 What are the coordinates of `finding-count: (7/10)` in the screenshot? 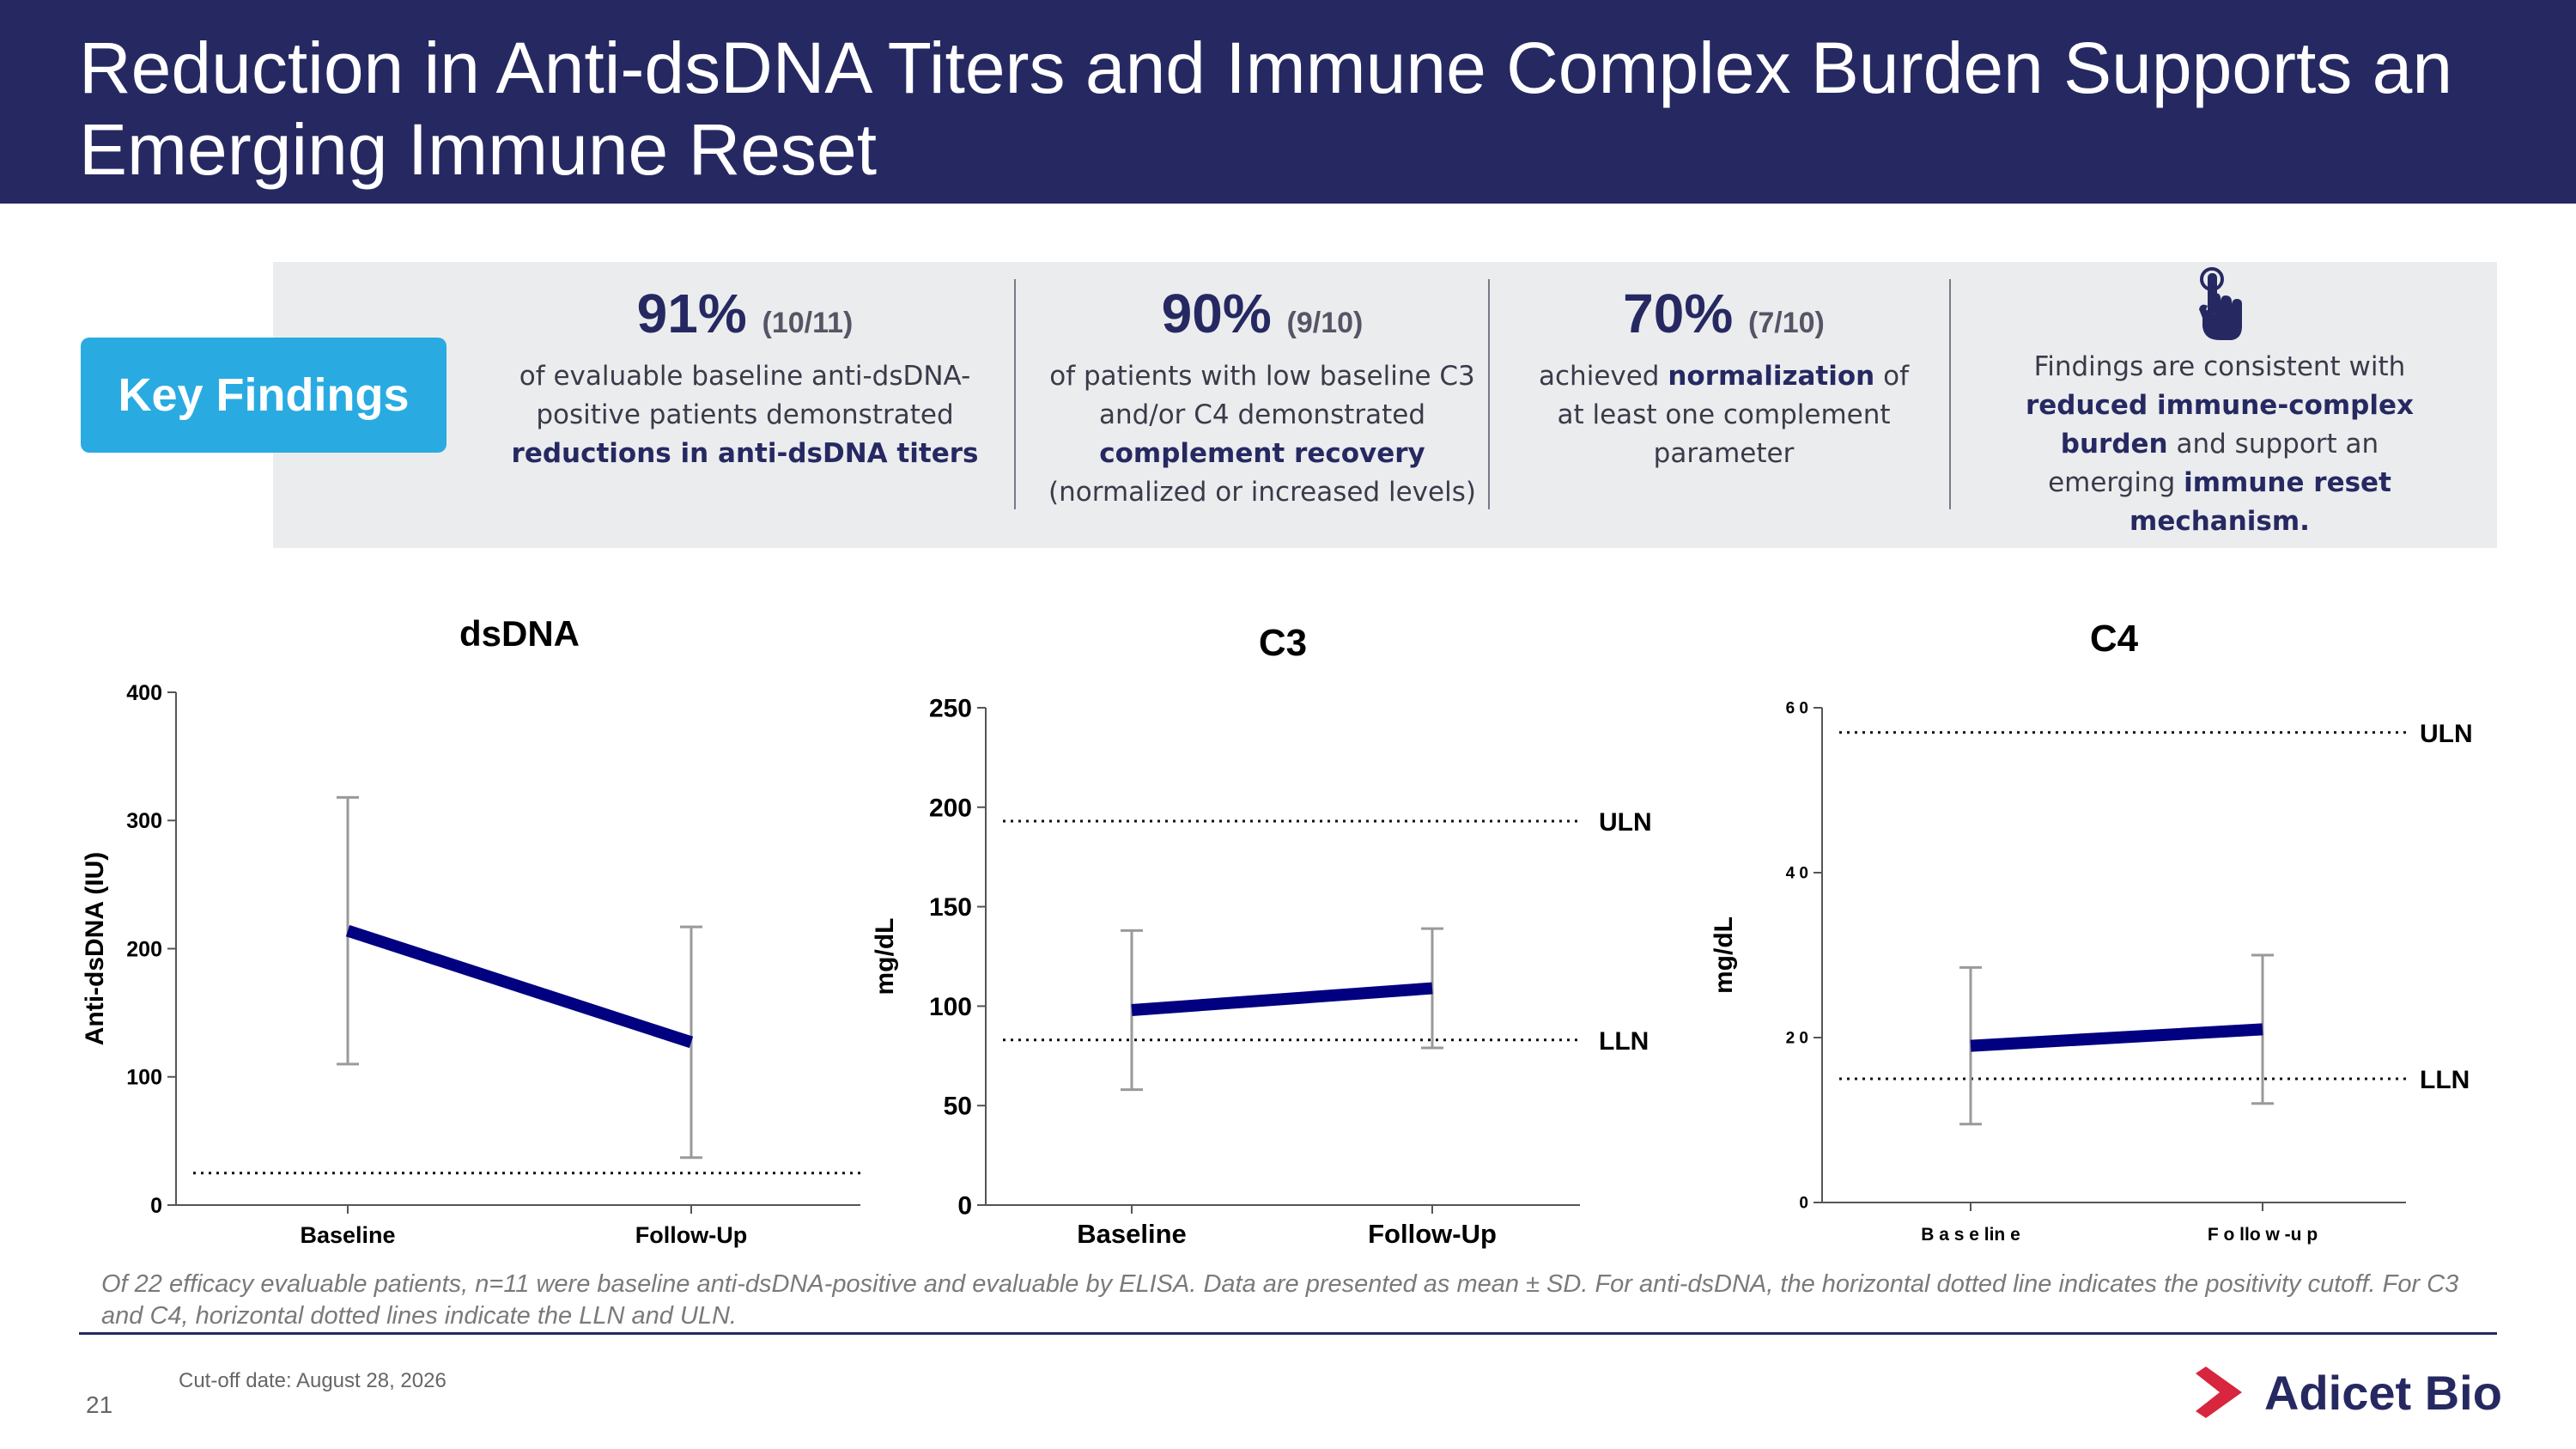 It's located at (1786, 323).